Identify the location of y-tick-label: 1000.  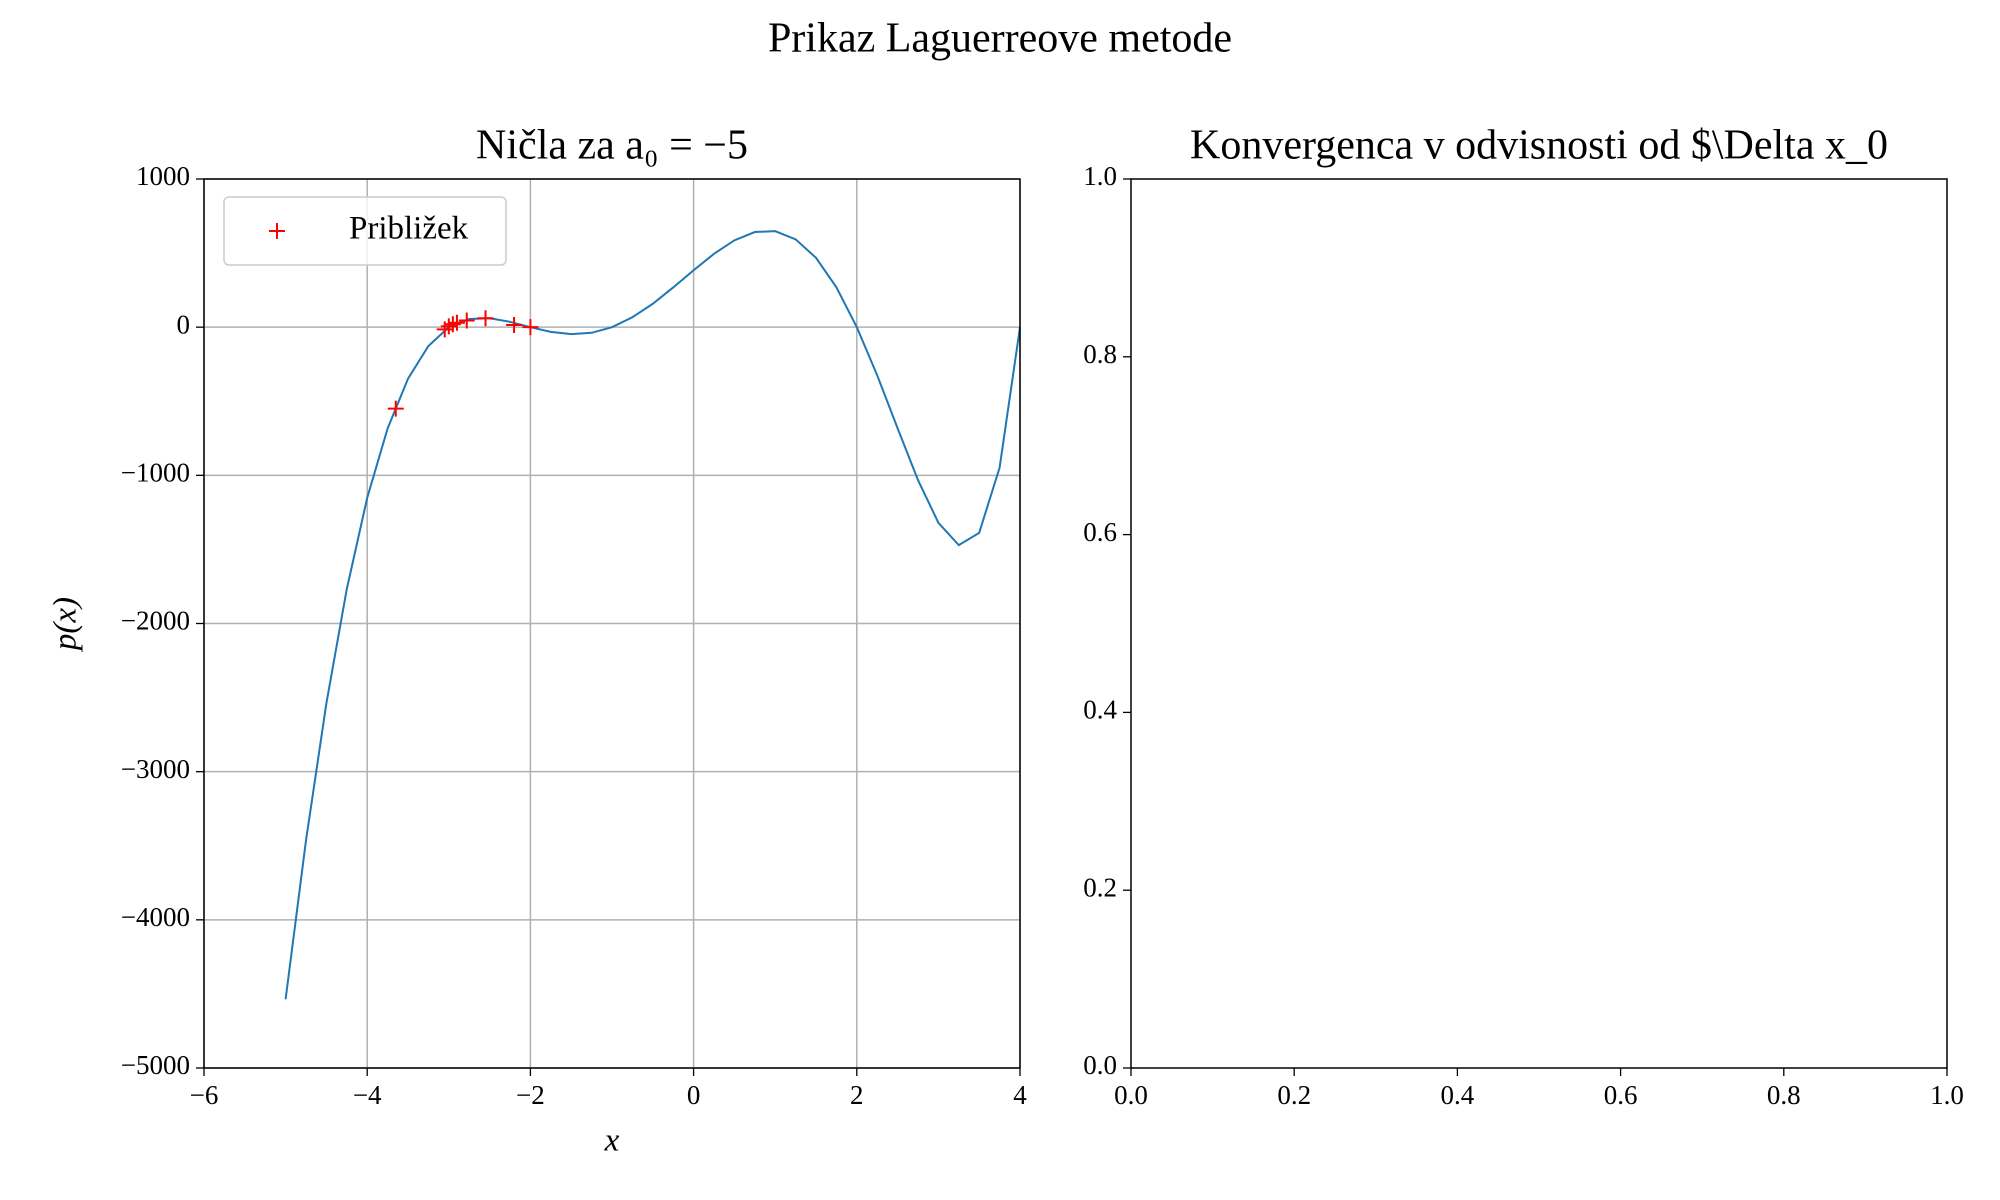
(163, 176).